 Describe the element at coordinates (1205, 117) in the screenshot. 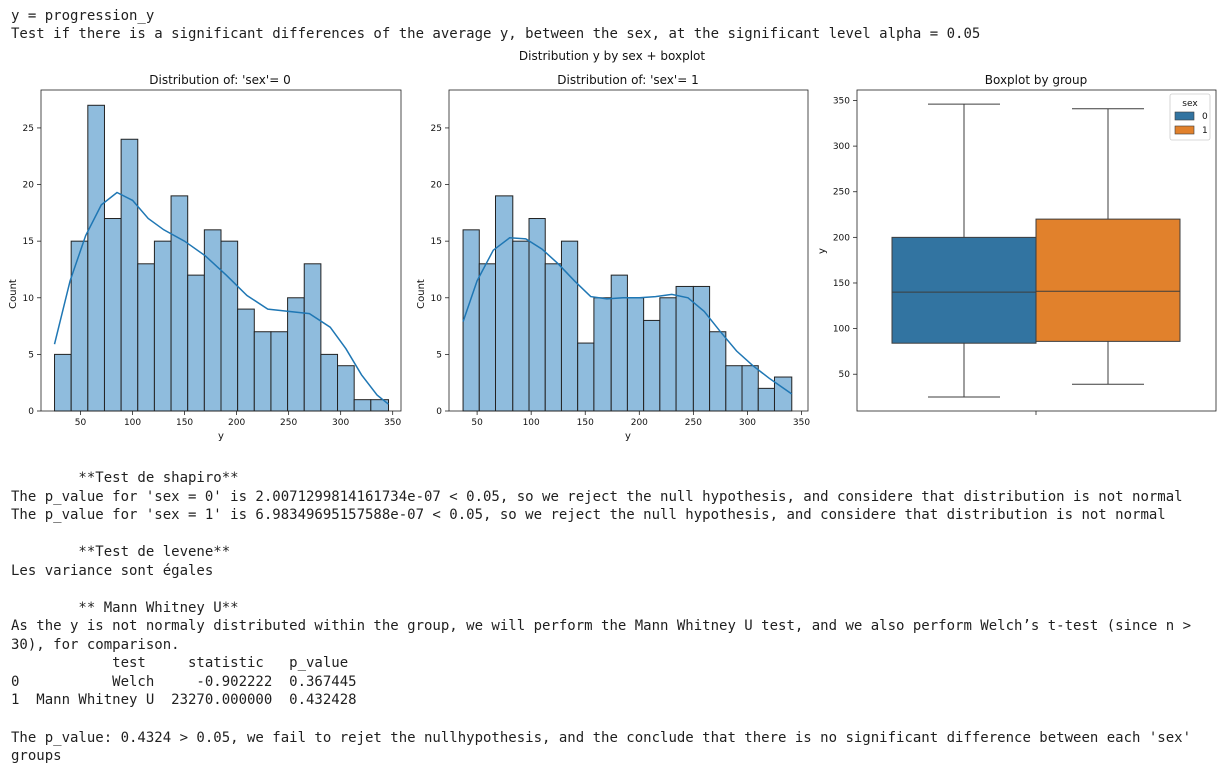

I see `legend-label: 0` at that location.